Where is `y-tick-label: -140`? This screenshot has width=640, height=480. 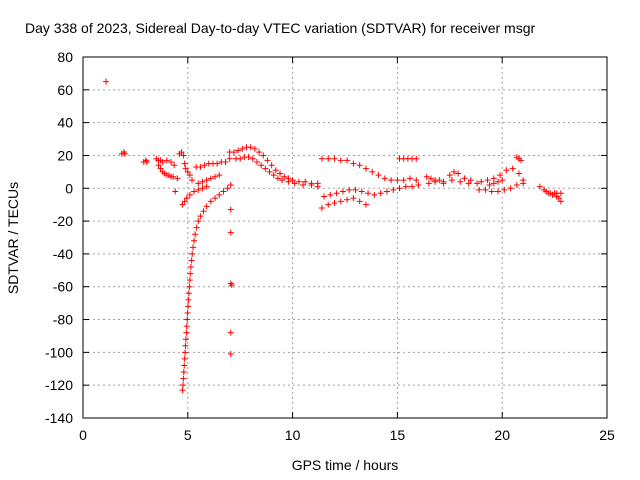
y-tick-label: -140 is located at coordinates (59, 418).